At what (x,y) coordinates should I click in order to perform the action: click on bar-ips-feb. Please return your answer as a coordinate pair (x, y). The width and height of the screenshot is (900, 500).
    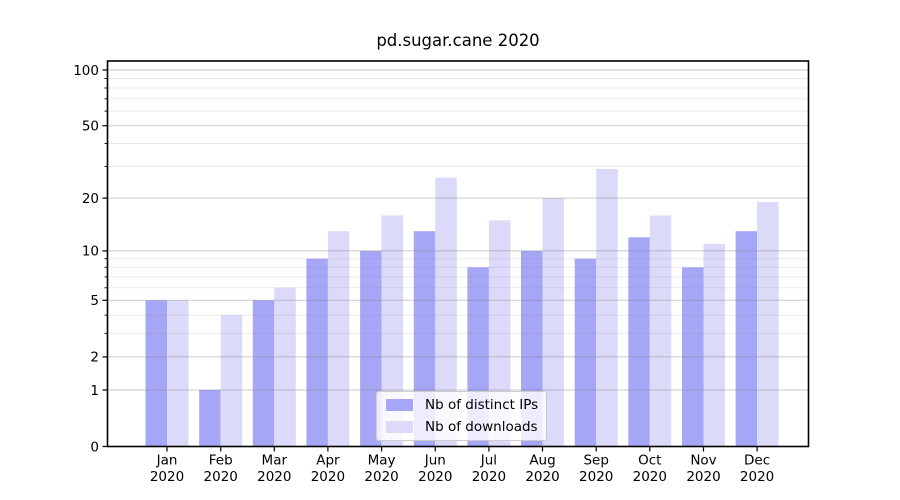
    Looking at the image, I should click on (210, 418).